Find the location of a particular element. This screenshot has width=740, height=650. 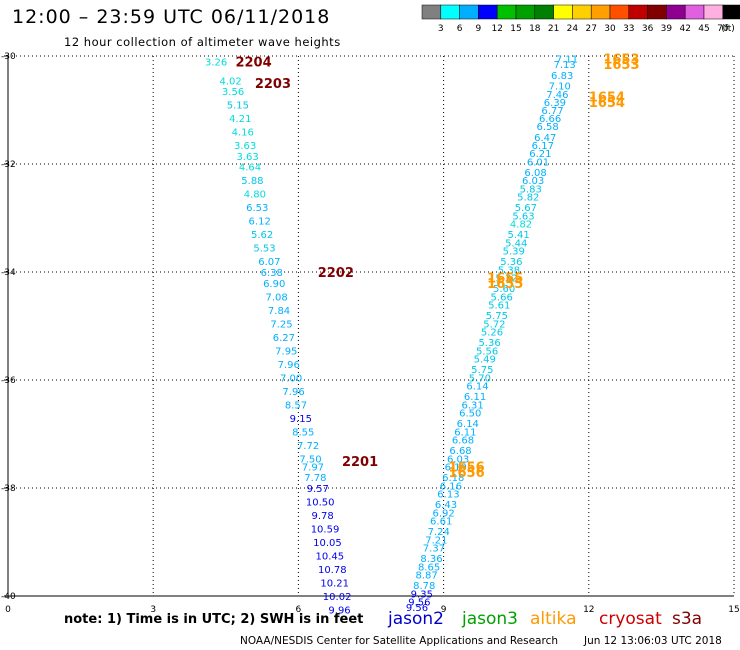

legend-item-jason2: jason2 is located at coordinates (416, 619).